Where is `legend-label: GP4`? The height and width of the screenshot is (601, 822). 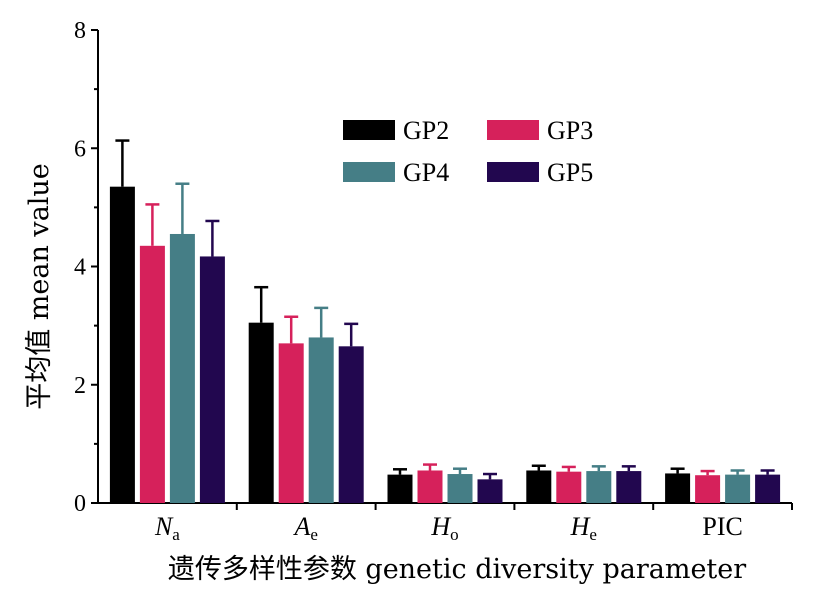
legend-label: GP4 is located at coordinates (426, 172).